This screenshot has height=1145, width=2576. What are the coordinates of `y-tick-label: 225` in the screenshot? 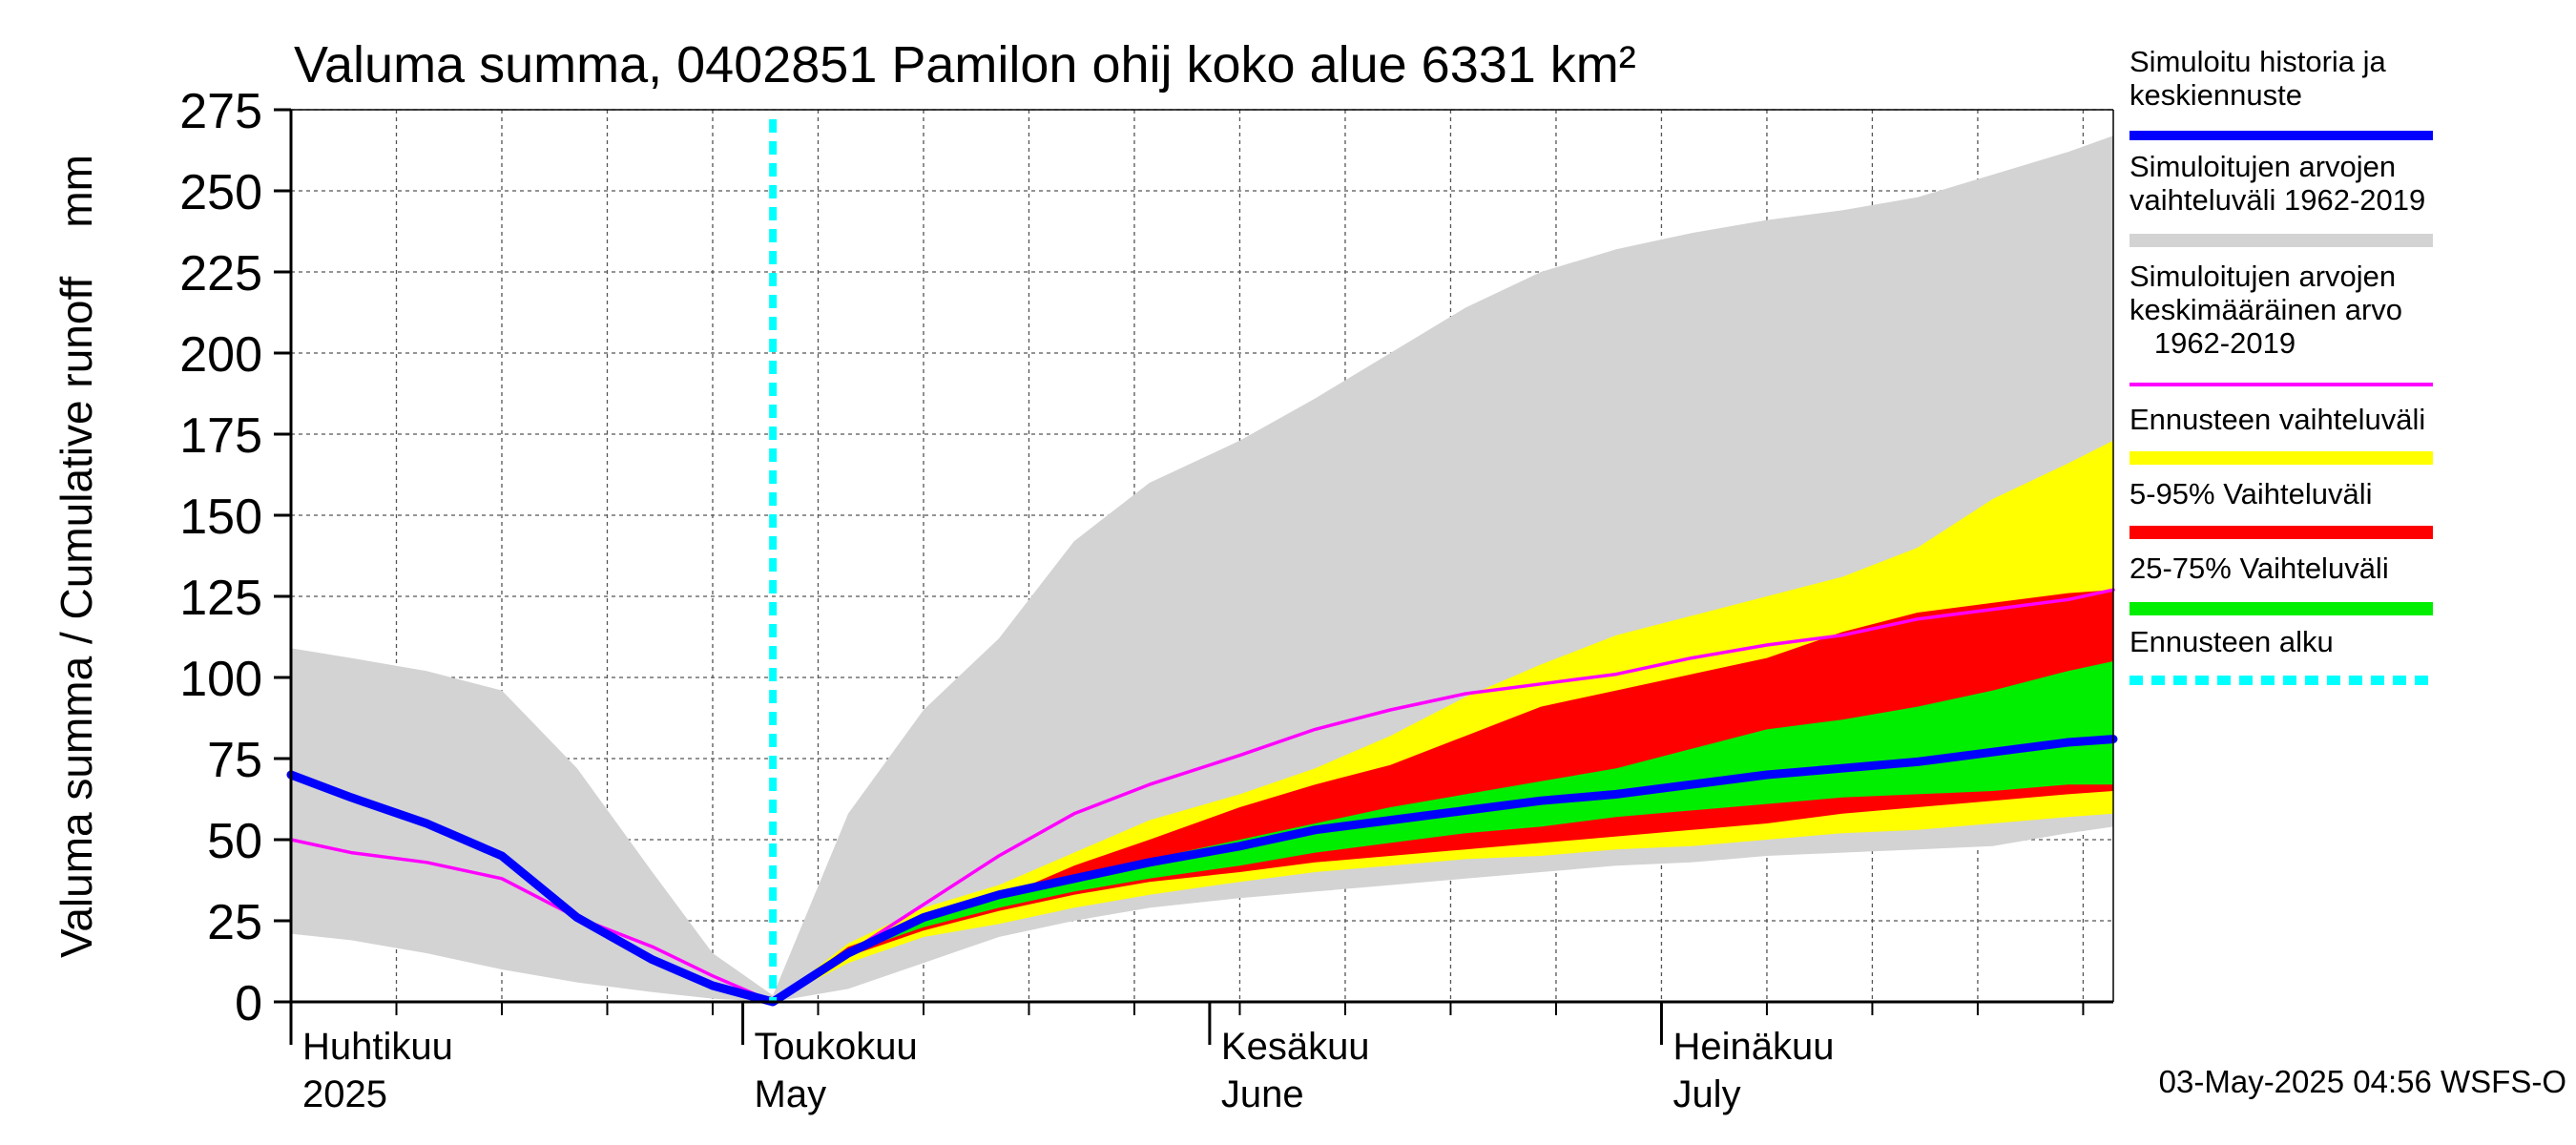 It's located at (220, 274).